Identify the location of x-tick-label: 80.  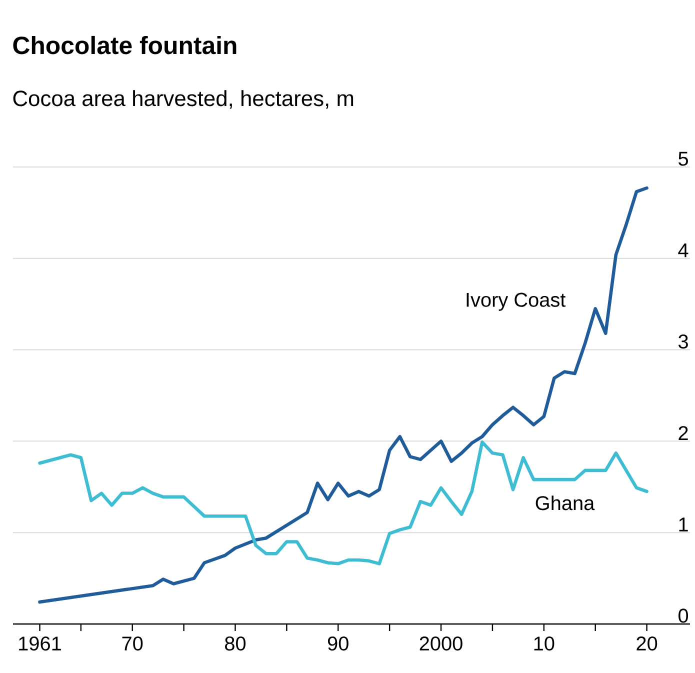
(235, 643).